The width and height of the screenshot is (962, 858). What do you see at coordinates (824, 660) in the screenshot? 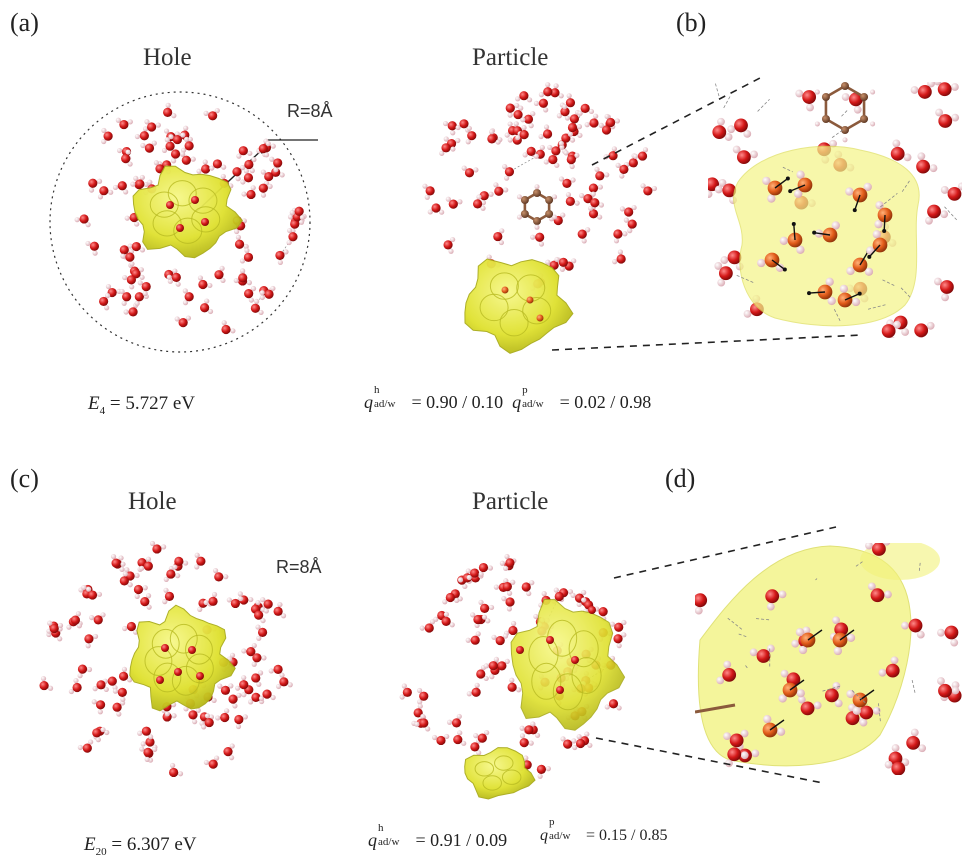
I see `zoom-panel-d` at bounding box center [824, 660].